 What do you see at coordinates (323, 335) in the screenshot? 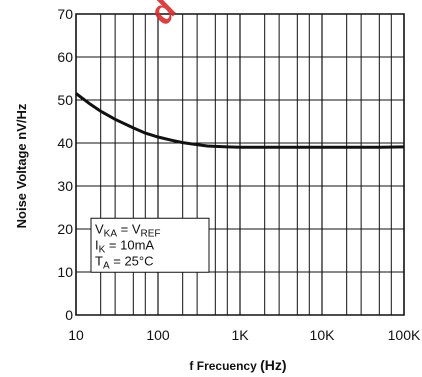
I see `x-tick-label: 10K` at bounding box center [323, 335].